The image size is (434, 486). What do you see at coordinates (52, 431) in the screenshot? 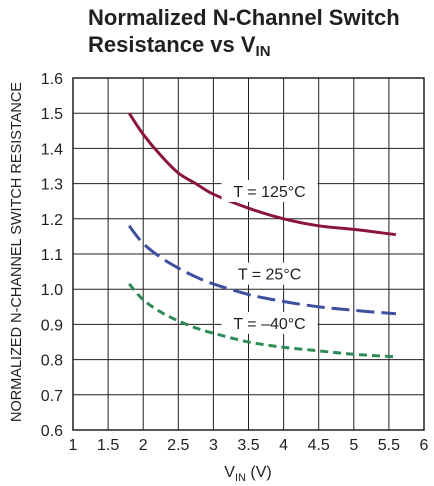
I see `y-tick-label-0: 0.6` at bounding box center [52, 431].